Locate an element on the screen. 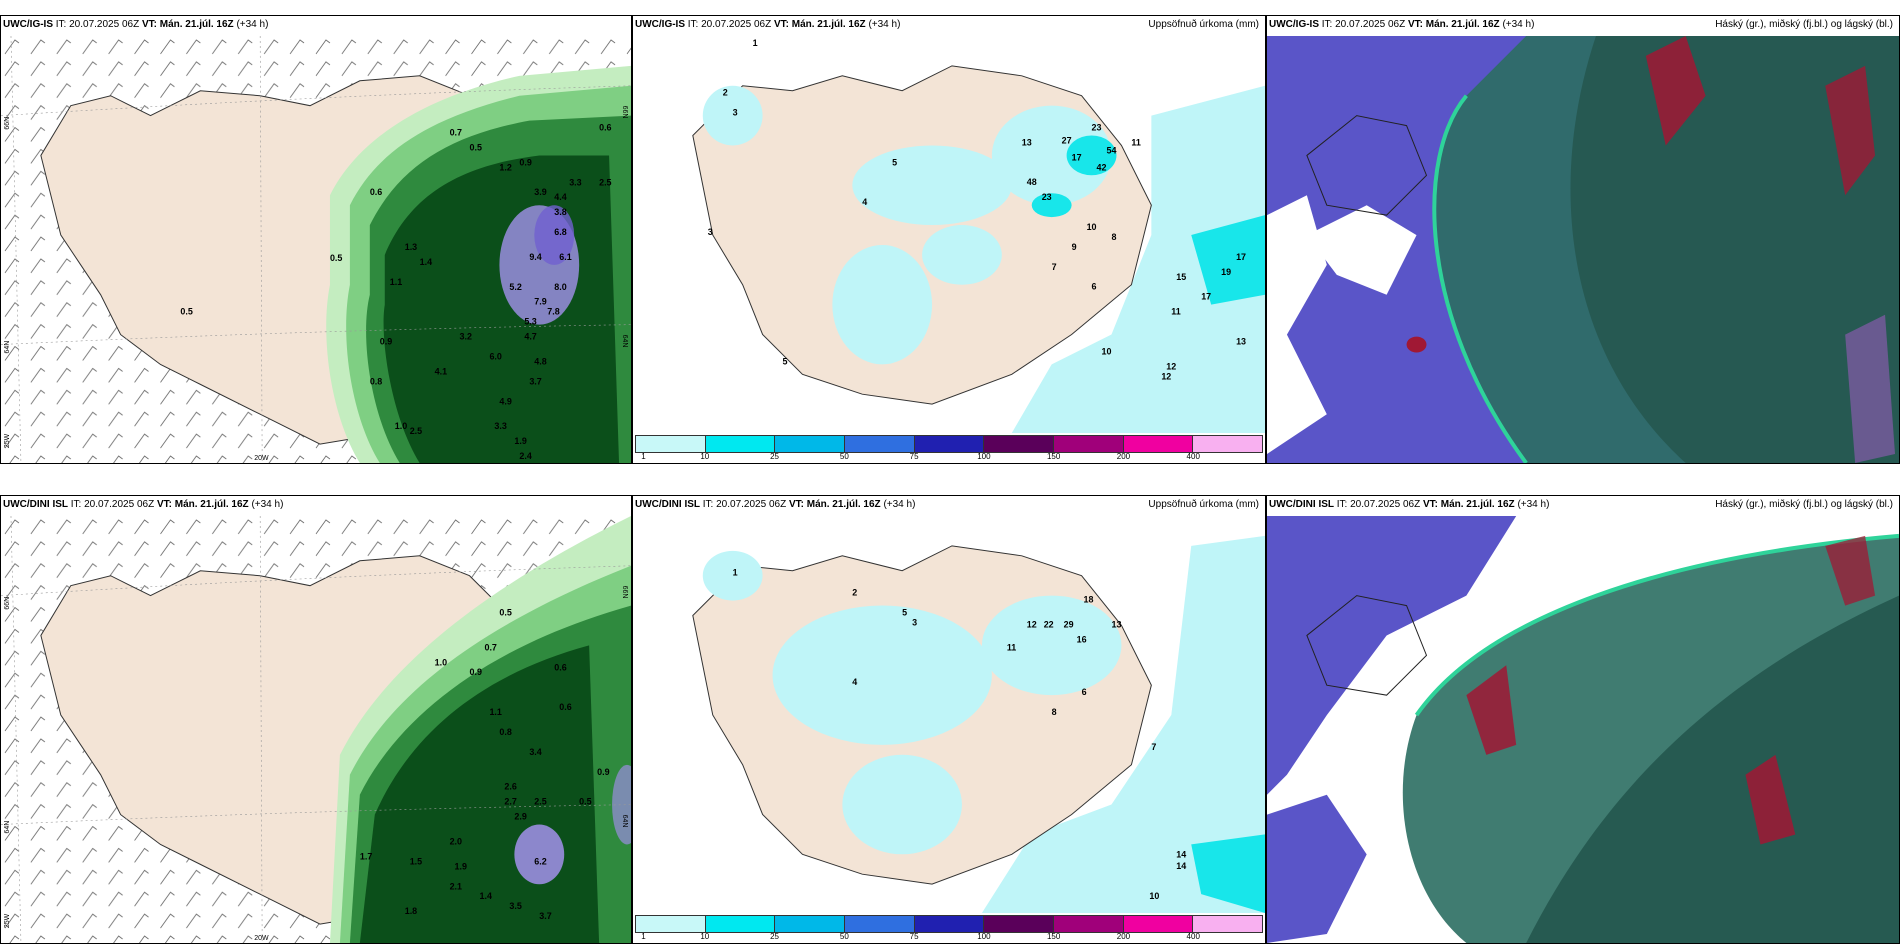 This screenshot has width=1900, height=950. svg-text: 9 is located at coordinates (1074, 247).